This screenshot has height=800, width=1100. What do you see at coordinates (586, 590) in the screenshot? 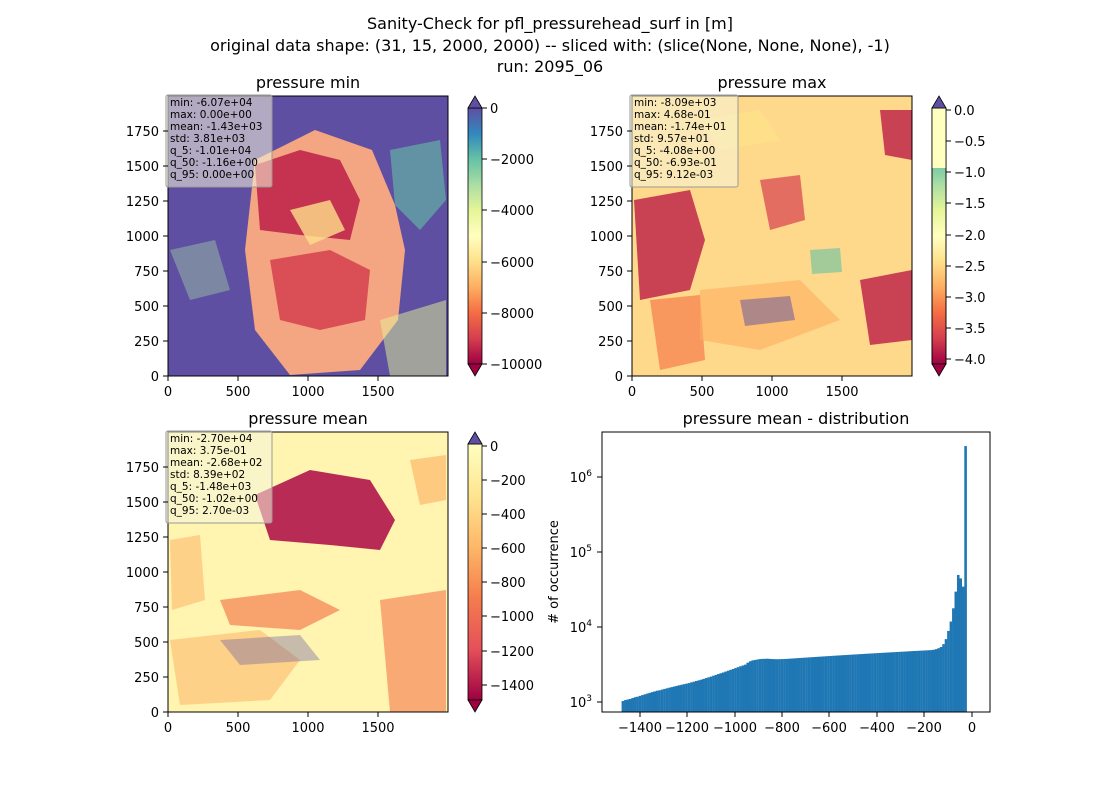
I see `histogram-y-axis: 103 10⁴ 10⁵ 10⁶` at bounding box center [586, 590].